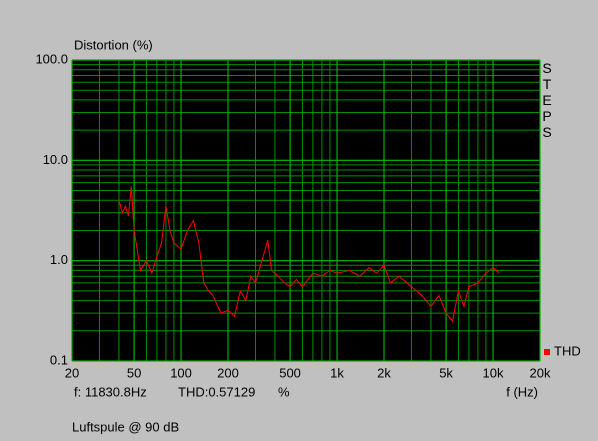  Describe the element at coordinates (547, 352) in the screenshot. I see `legend-swatch` at that location.